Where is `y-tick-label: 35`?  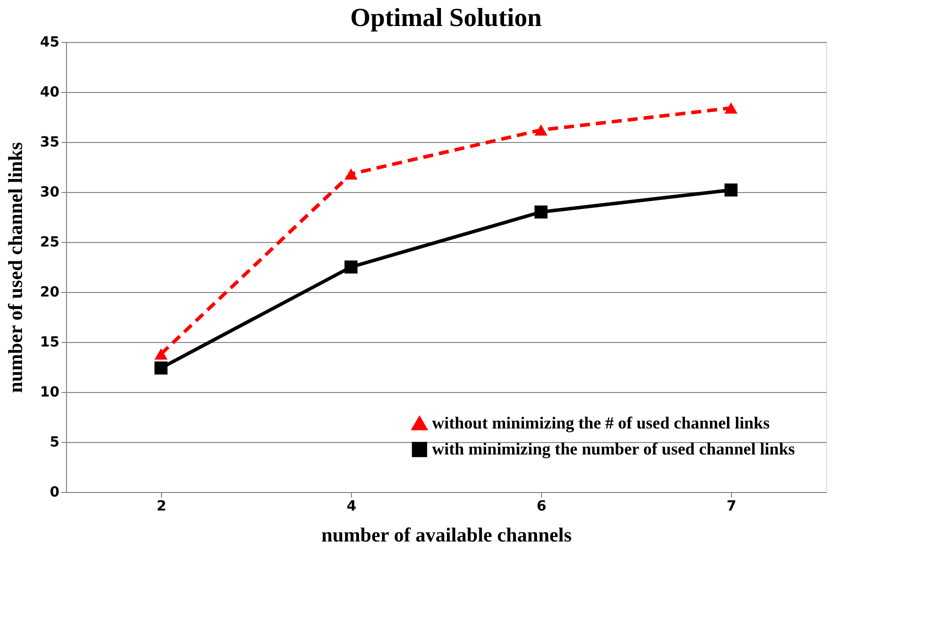
y-tick-label: 35 is located at coordinates (50, 142).